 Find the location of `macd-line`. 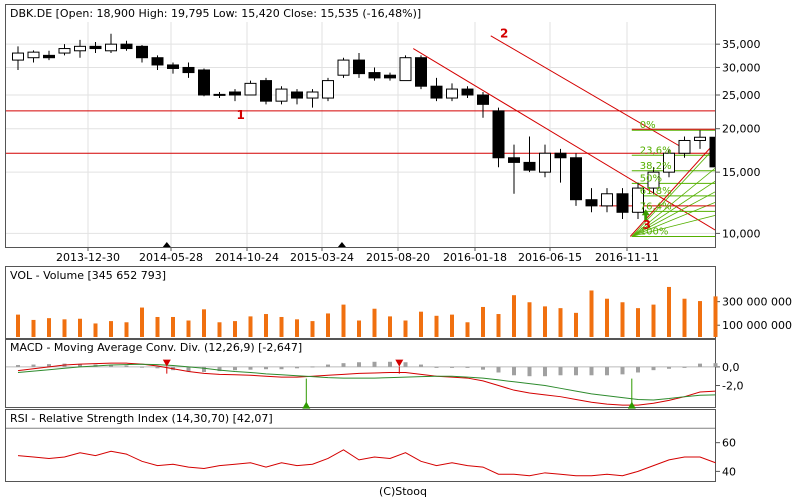

macd-line is located at coordinates (366, 384).